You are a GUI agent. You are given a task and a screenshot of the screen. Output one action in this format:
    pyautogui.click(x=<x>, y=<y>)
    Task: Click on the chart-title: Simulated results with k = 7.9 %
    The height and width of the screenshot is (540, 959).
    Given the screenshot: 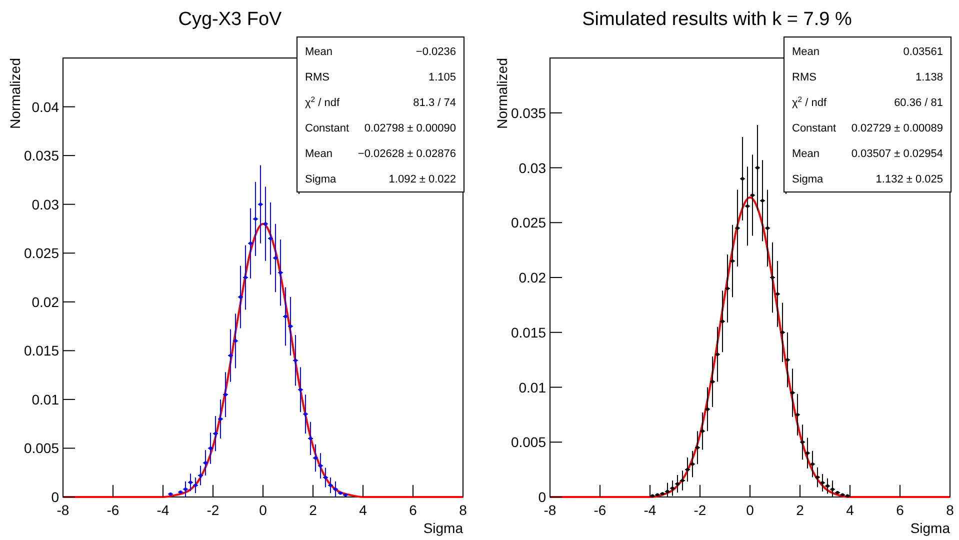 What is the action you would take?
    pyautogui.click(x=717, y=19)
    